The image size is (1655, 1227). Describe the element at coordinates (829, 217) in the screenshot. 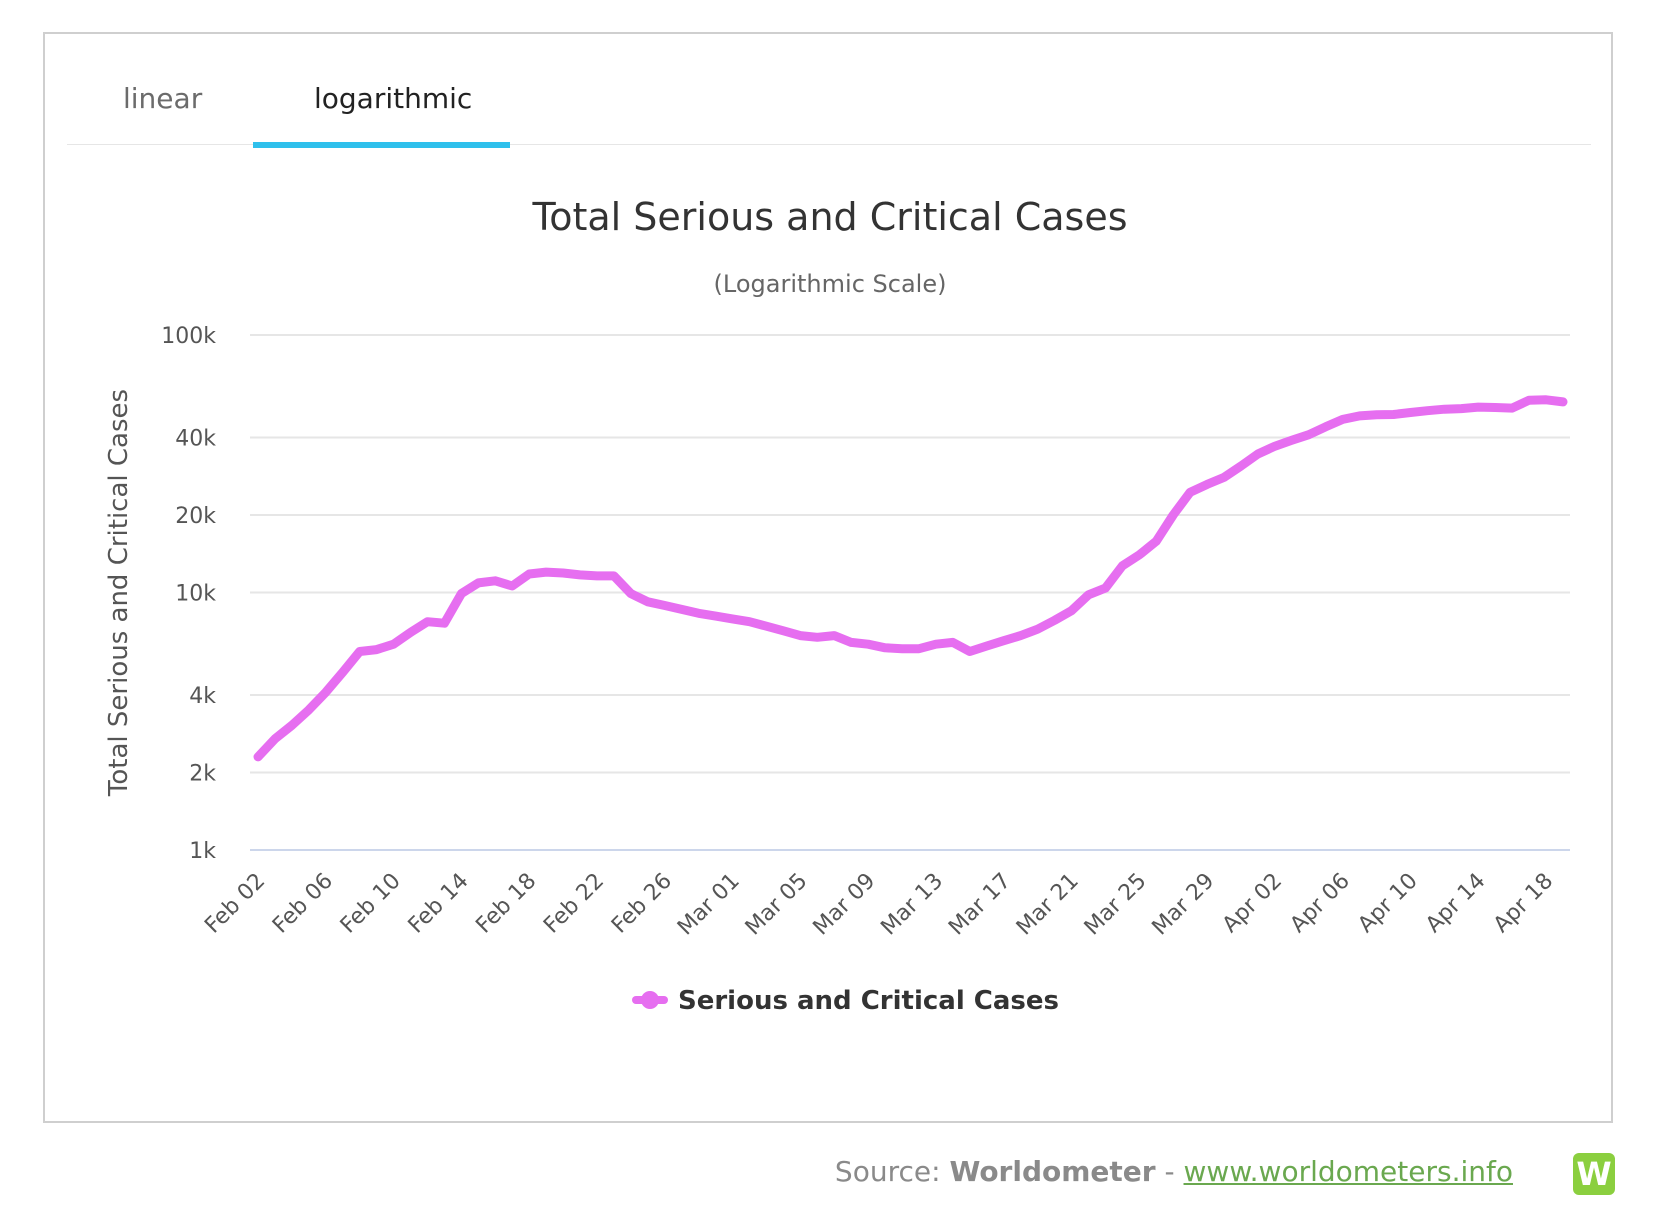

I see `chart-title: Total Serious and Critical Cases` at that location.